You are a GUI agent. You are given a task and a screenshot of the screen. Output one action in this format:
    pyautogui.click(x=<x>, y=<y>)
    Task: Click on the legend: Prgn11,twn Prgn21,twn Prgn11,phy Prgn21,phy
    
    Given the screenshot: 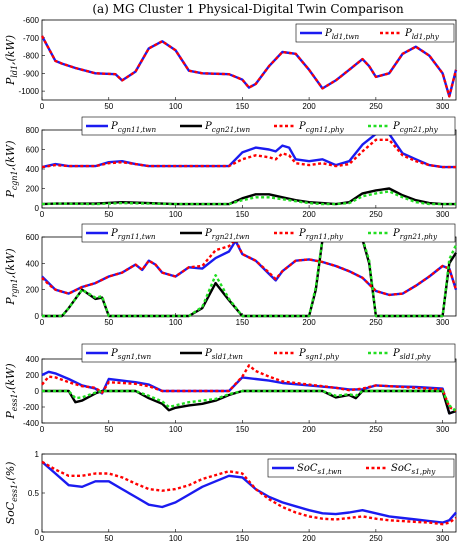 What is the action you would take?
    pyautogui.click(x=268, y=233)
    